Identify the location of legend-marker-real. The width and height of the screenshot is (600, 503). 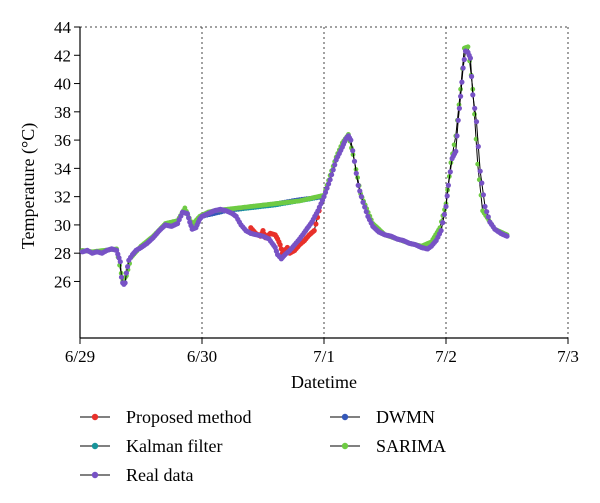
(95, 475).